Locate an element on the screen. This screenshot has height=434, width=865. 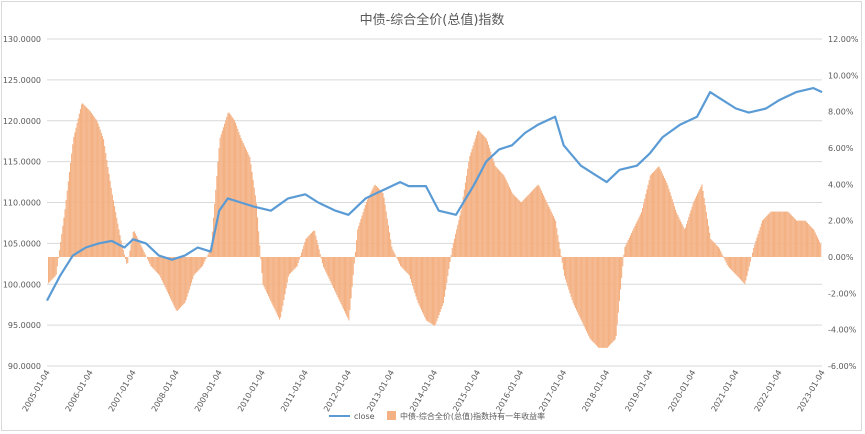
x-tick-label: 2006-01-04 is located at coordinates (79, 391).